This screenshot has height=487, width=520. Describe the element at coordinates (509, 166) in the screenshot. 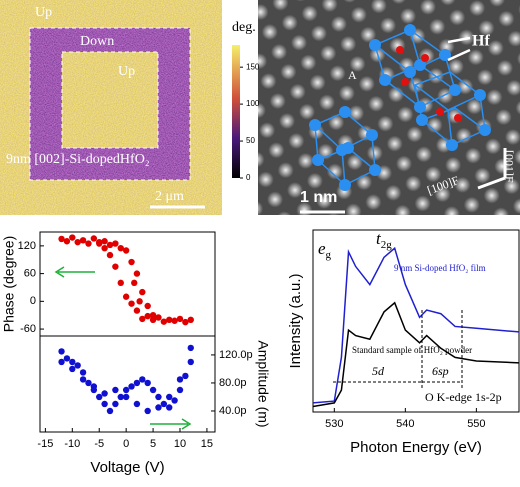

I see `label: [001]F` at that location.